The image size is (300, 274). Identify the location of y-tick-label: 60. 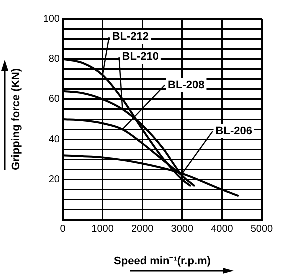
(54, 100).